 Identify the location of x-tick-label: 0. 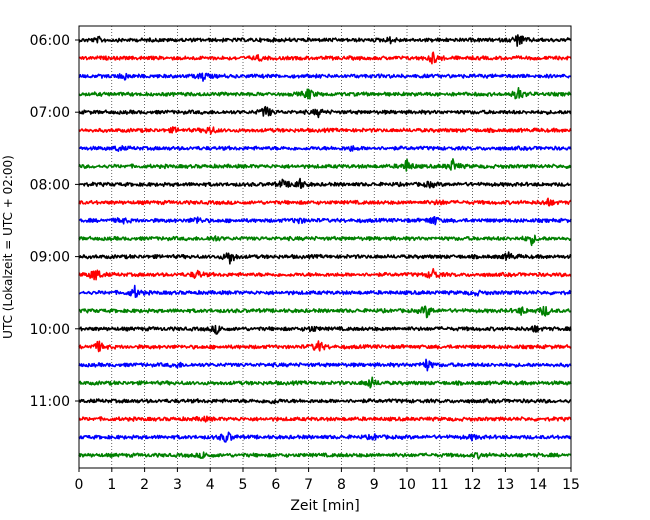
(79, 485).